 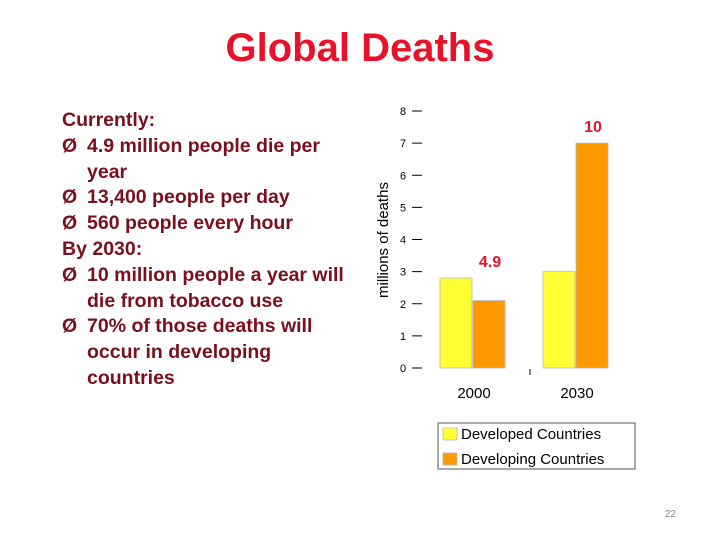 What do you see at coordinates (473, 393) in the screenshot?
I see `x-tick-label: 2000` at bounding box center [473, 393].